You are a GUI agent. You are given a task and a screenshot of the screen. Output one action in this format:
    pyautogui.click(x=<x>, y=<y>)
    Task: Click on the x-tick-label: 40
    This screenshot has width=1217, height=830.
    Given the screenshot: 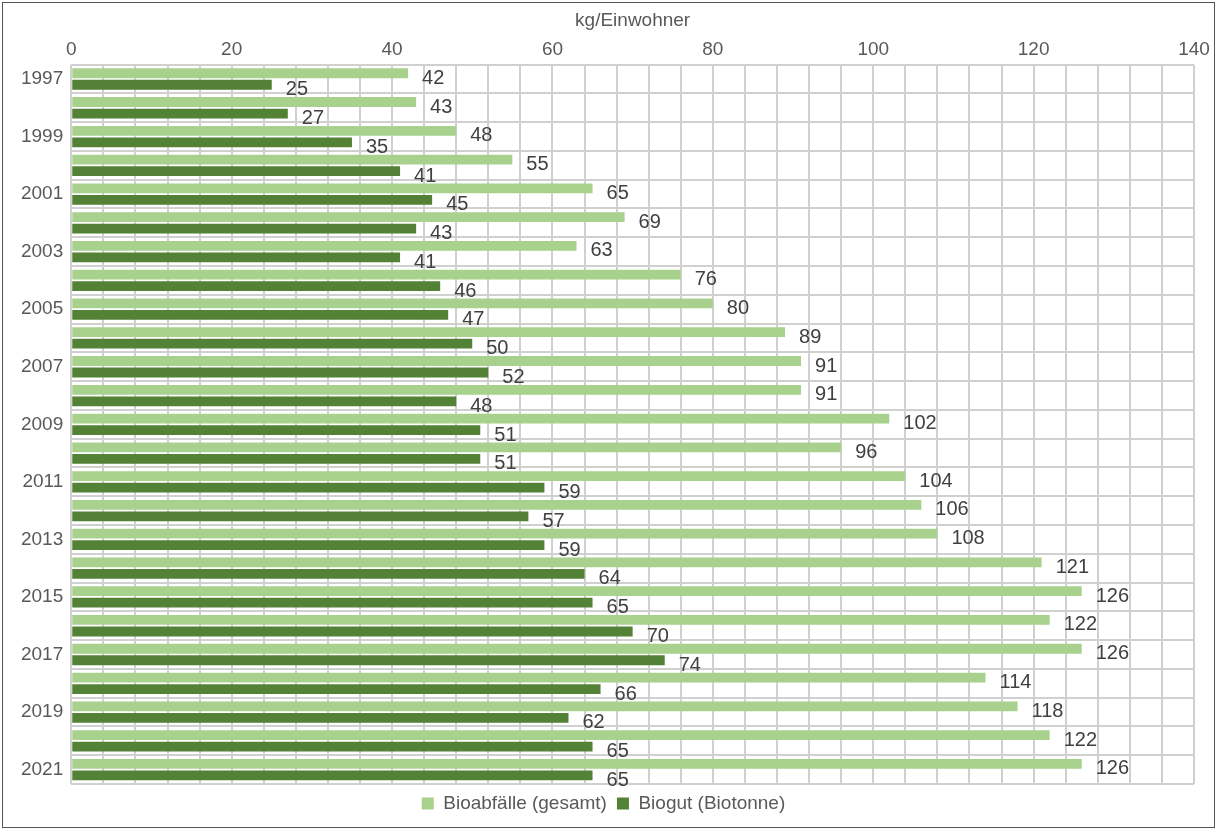 What is the action you would take?
    pyautogui.click(x=392, y=49)
    